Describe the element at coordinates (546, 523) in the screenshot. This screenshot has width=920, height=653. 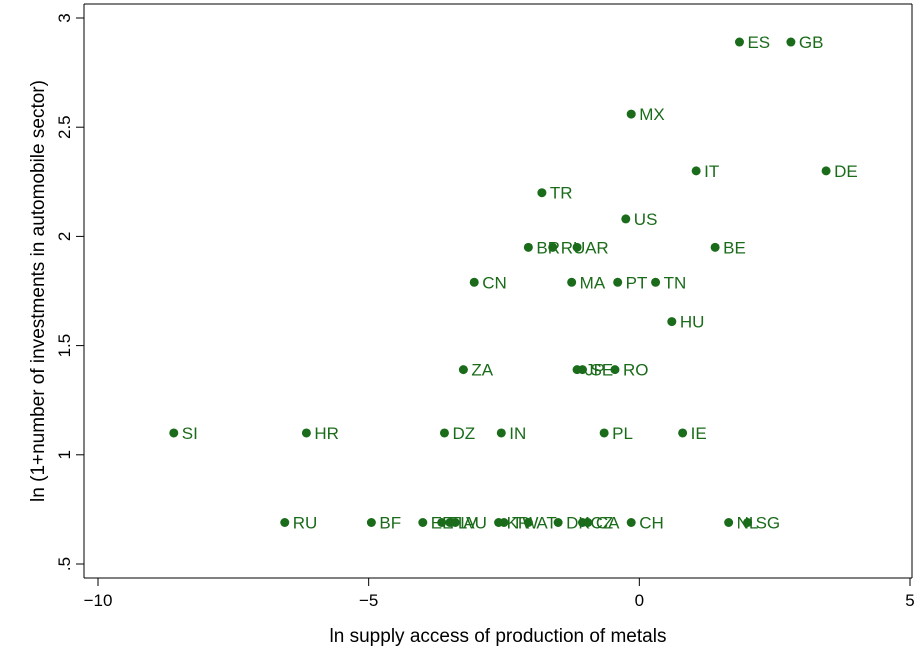
I see `data-point-label: AT` at that location.